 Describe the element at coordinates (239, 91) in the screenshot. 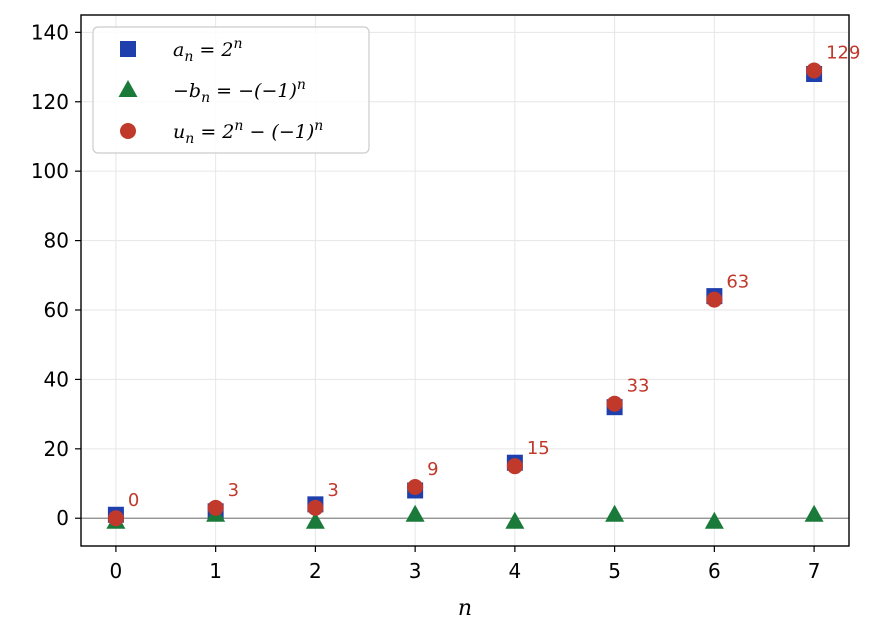

I see `legend-entry: −bn = −(−1)n` at that location.